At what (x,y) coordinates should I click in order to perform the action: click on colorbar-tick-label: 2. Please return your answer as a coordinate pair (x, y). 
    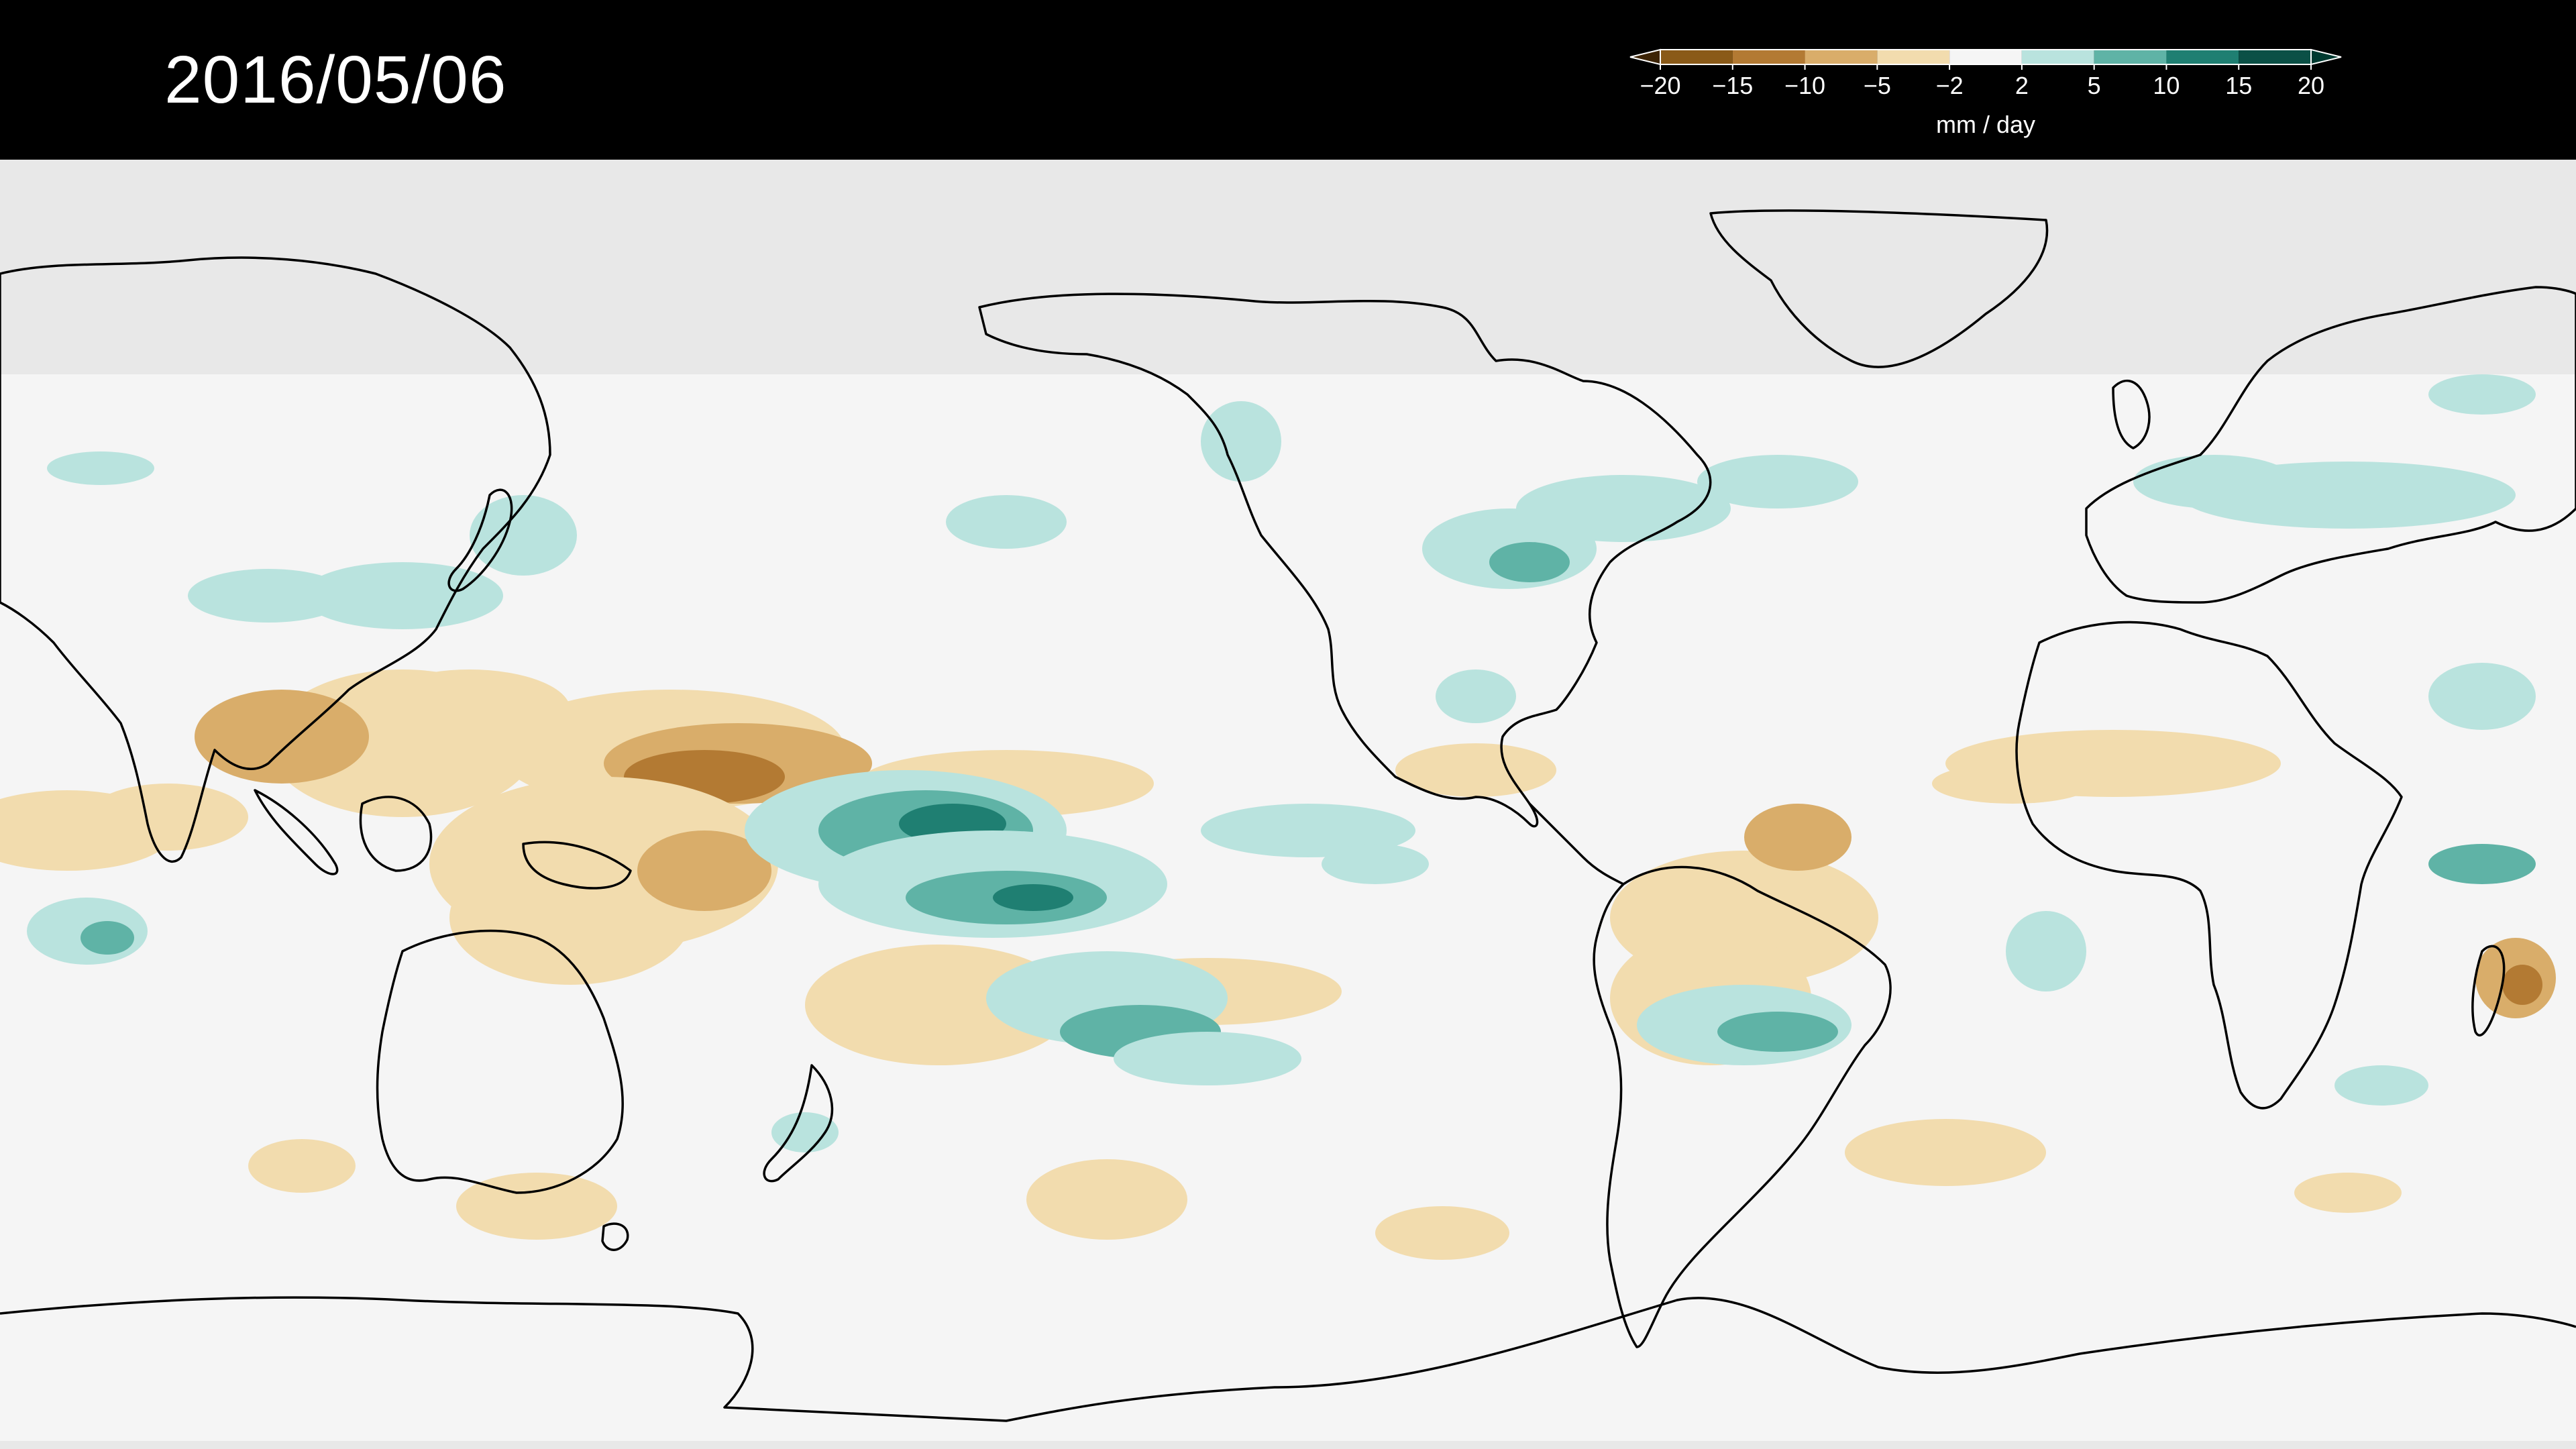
    Looking at the image, I should click on (2022, 85).